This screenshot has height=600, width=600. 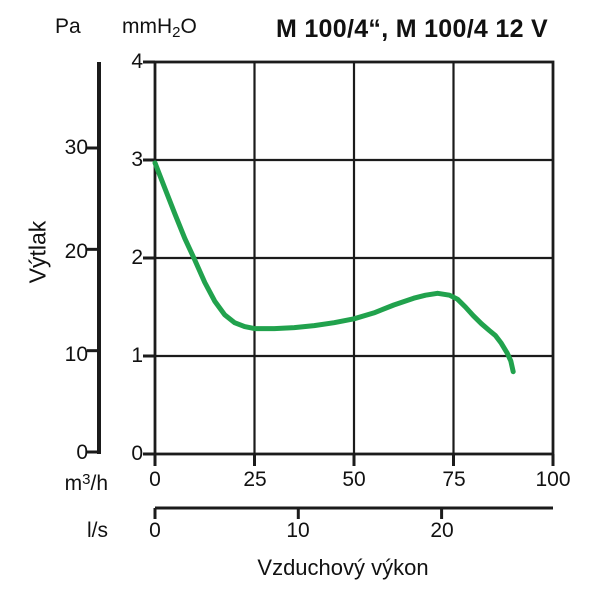 I want to click on m3h-unit-suffix: /h, so click(x=99, y=483).